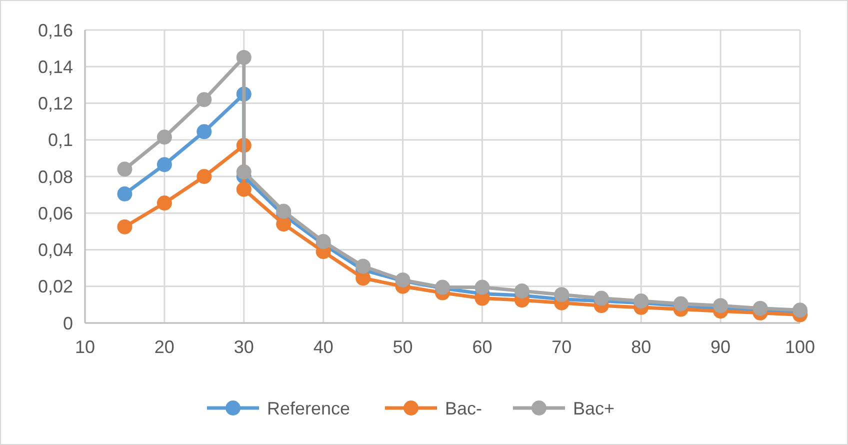 The image size is (848, 445). I want to click on x-tick-label: 20, so click(164, 347).